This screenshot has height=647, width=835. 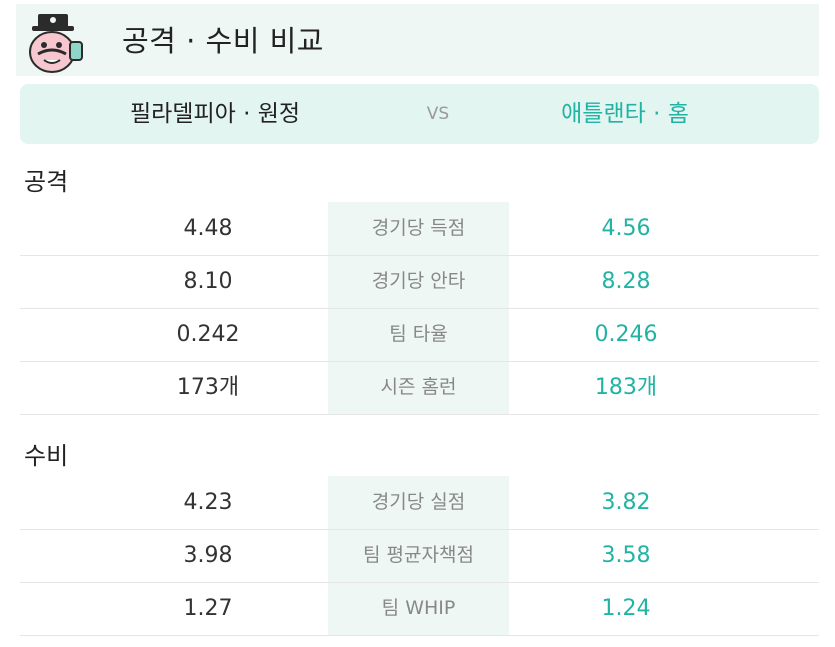 I want to click on away-value: 4.48, so click(x=208, y=228).